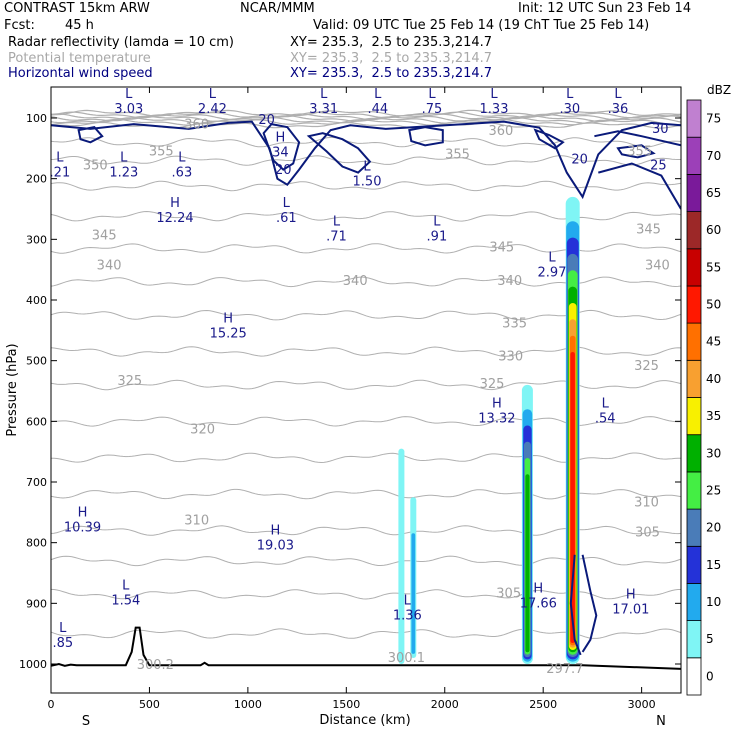  I want to click on theta-contour-label: 305, so click(508, 593).